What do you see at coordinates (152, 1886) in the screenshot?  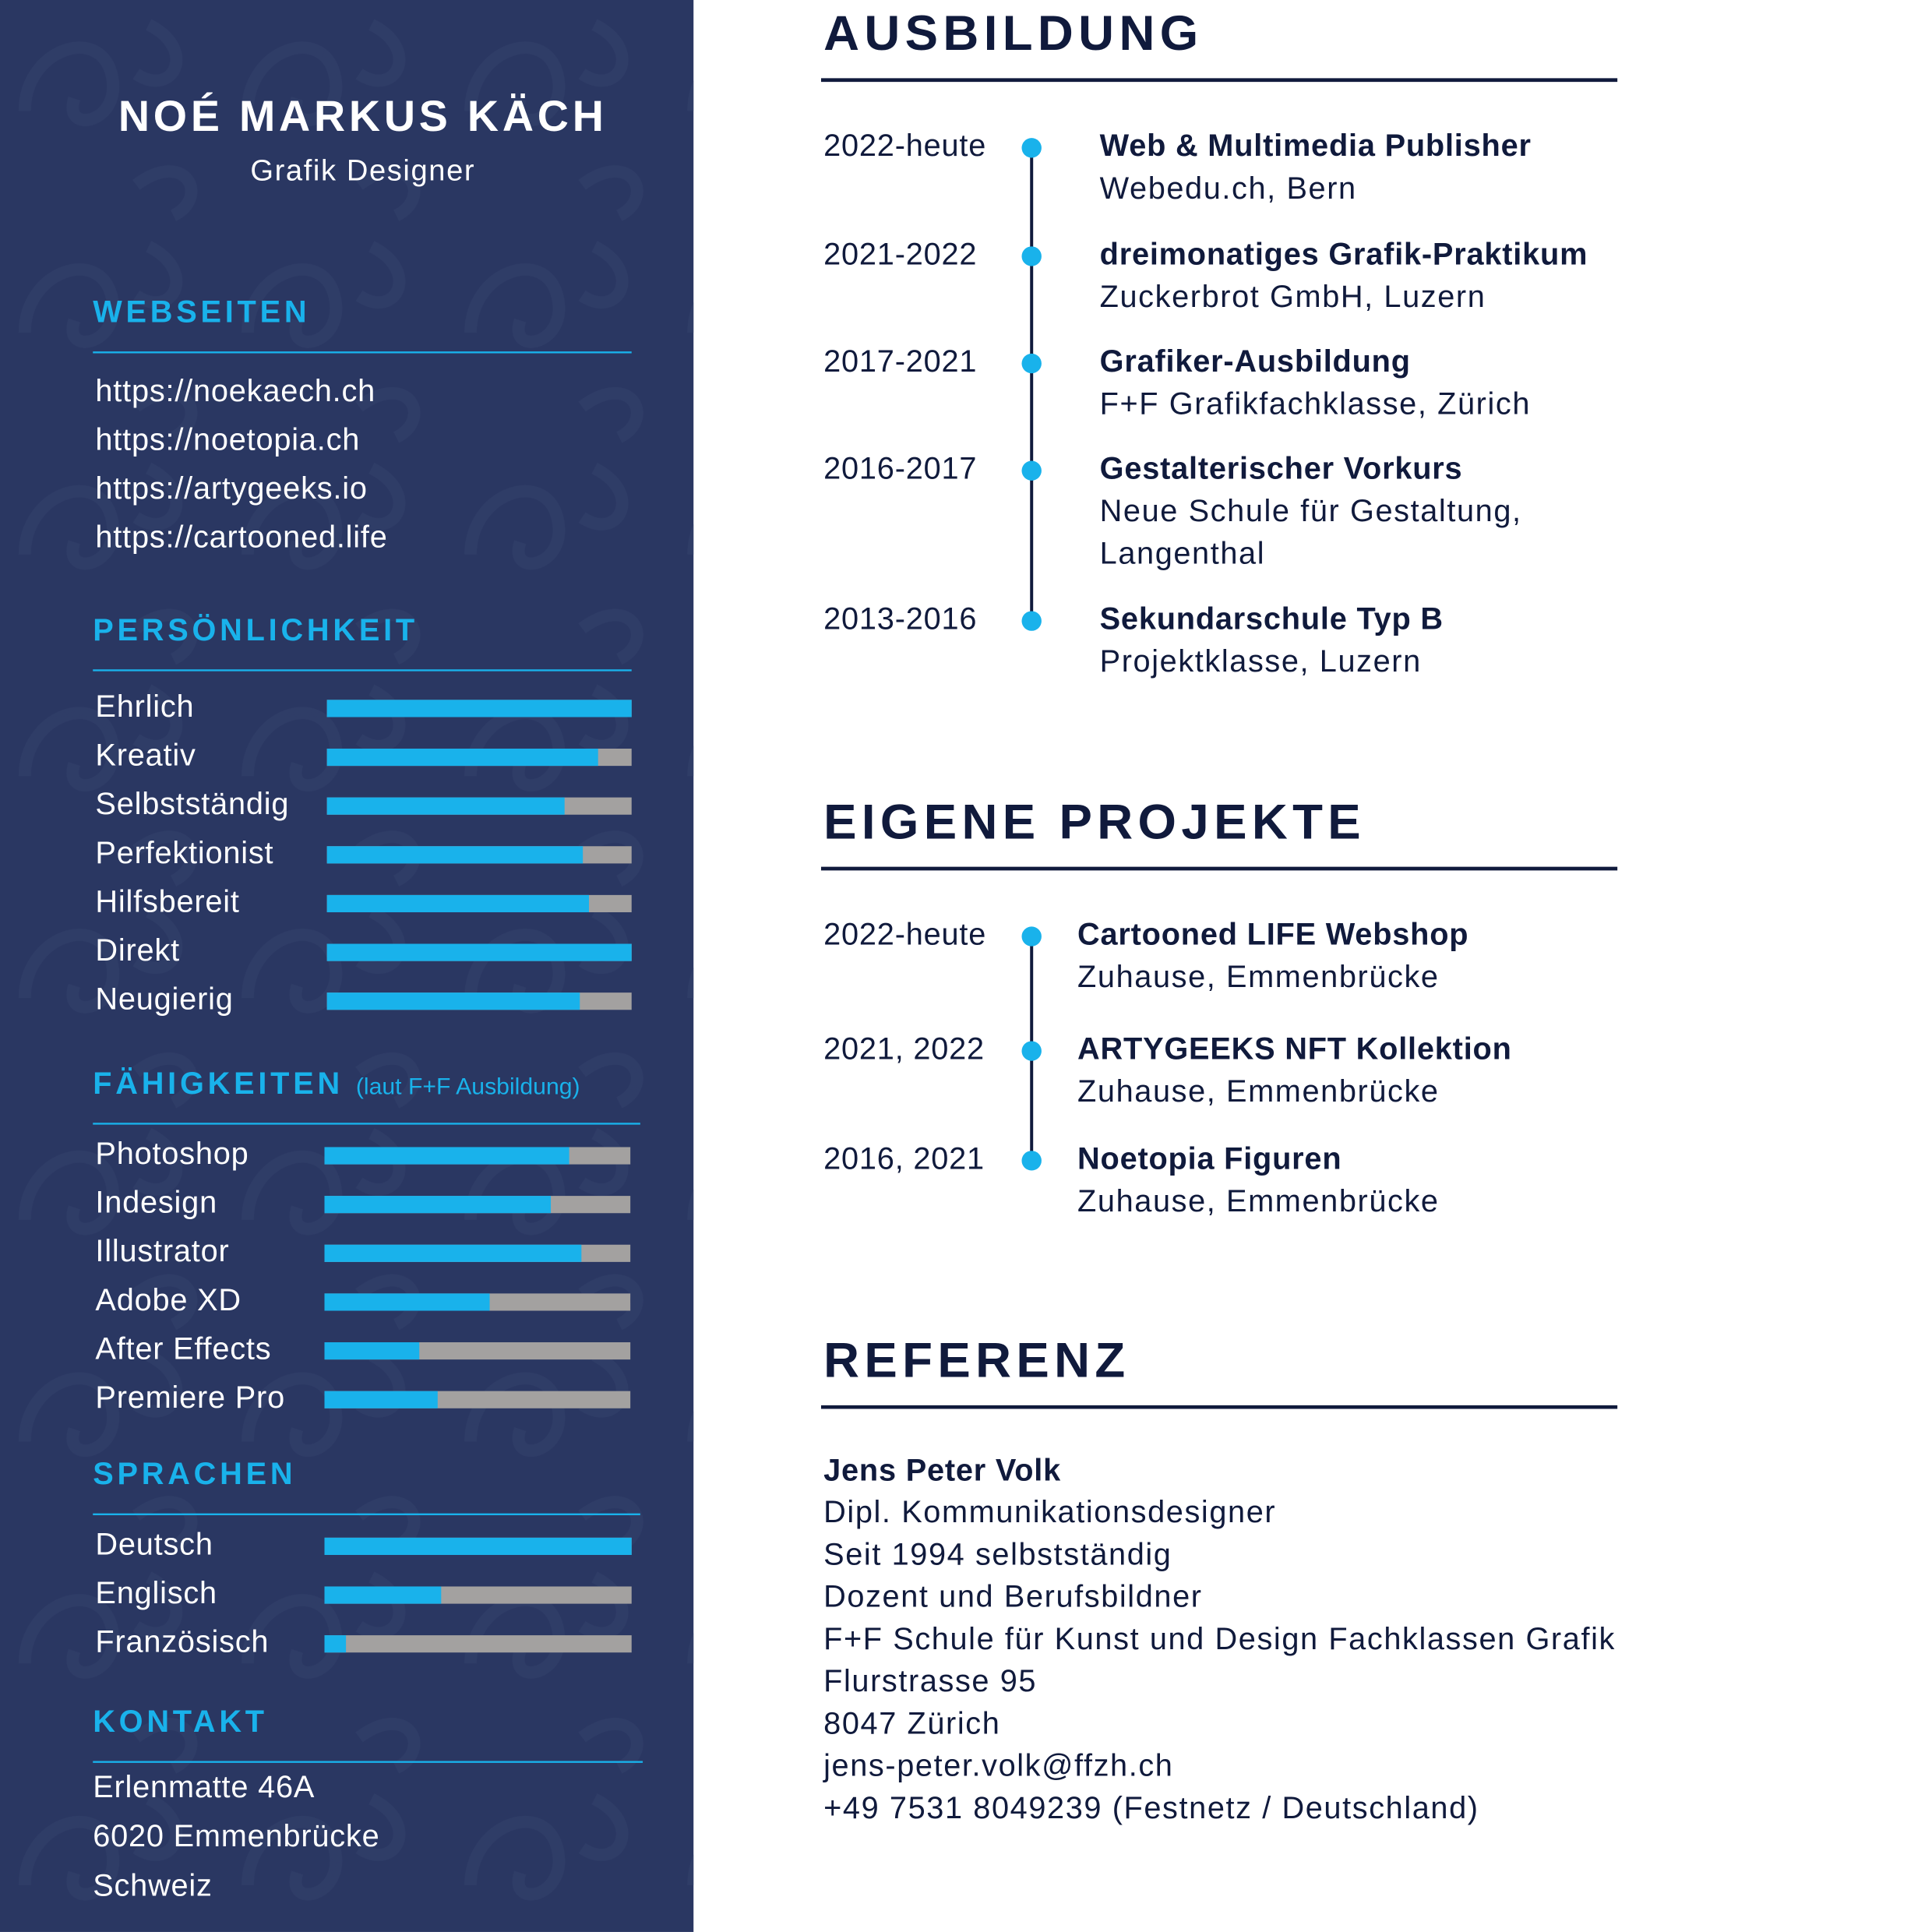 I see `contact-line: Schweiz` at bounding box center [152, 1886].